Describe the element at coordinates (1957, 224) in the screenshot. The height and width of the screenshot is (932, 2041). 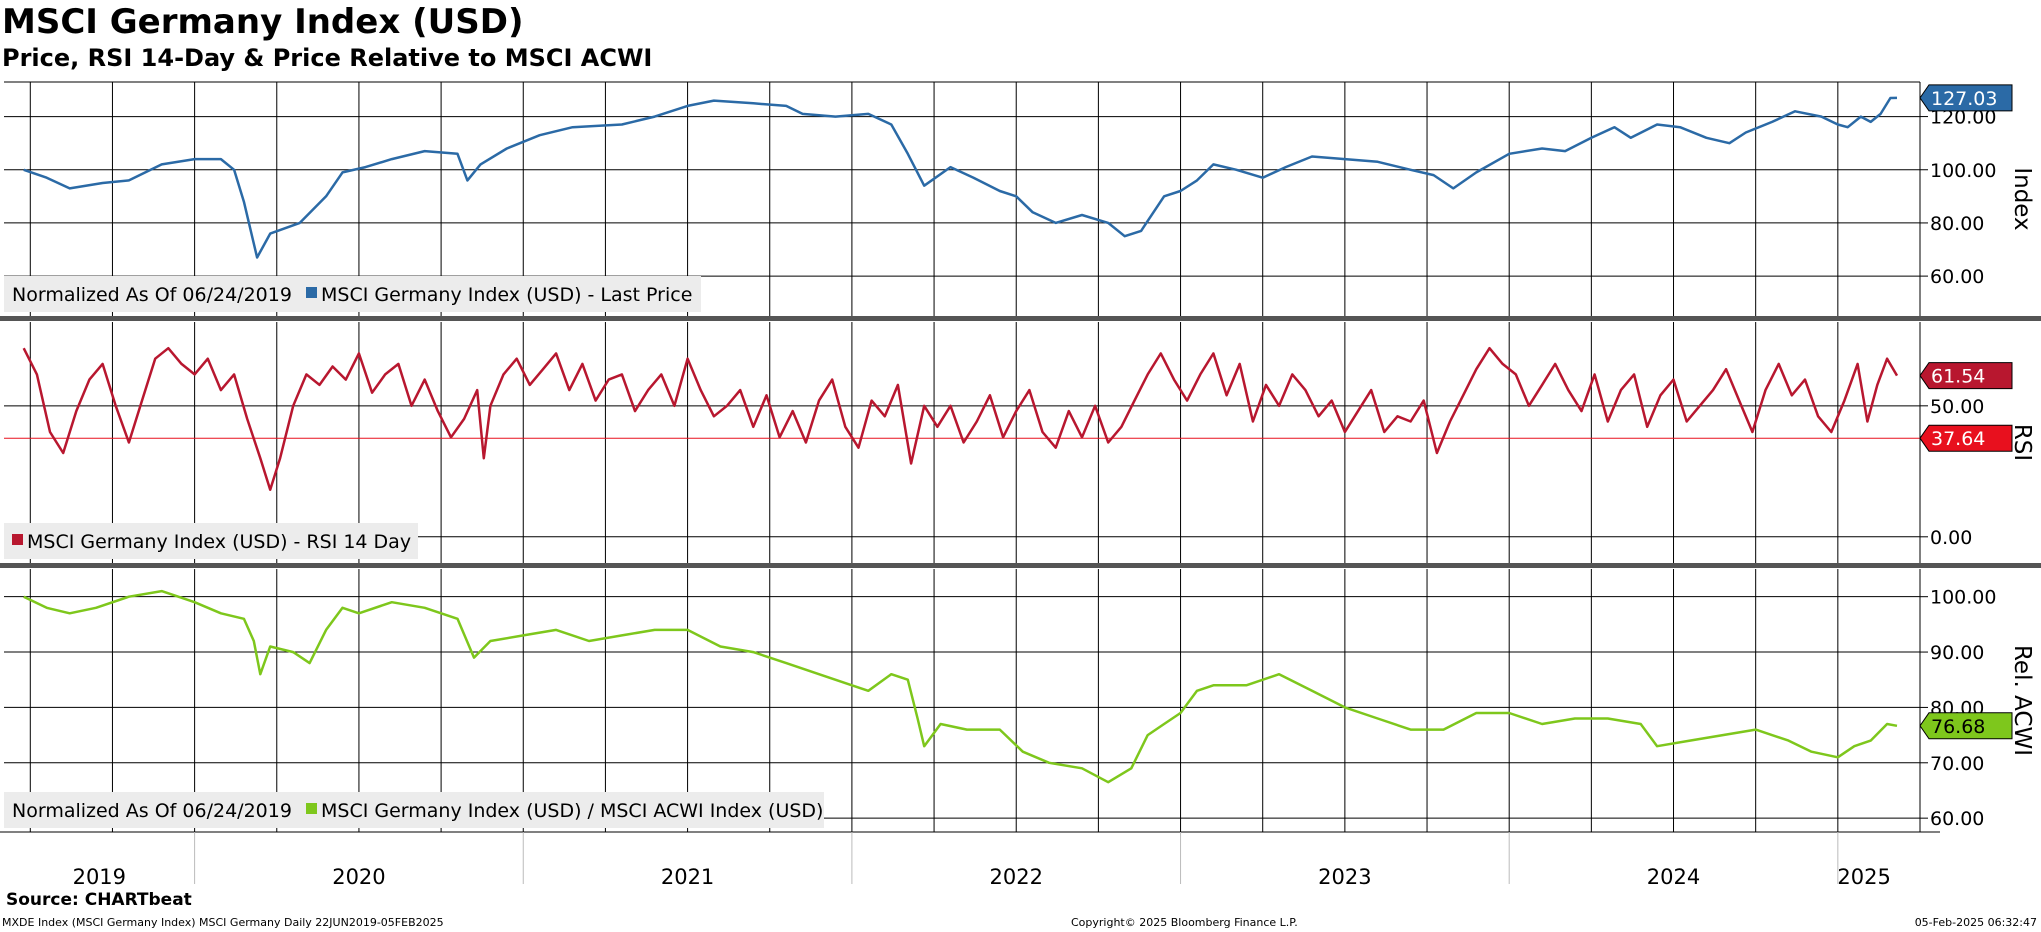
I see `tick-label-price-1: 80.00` at that location.